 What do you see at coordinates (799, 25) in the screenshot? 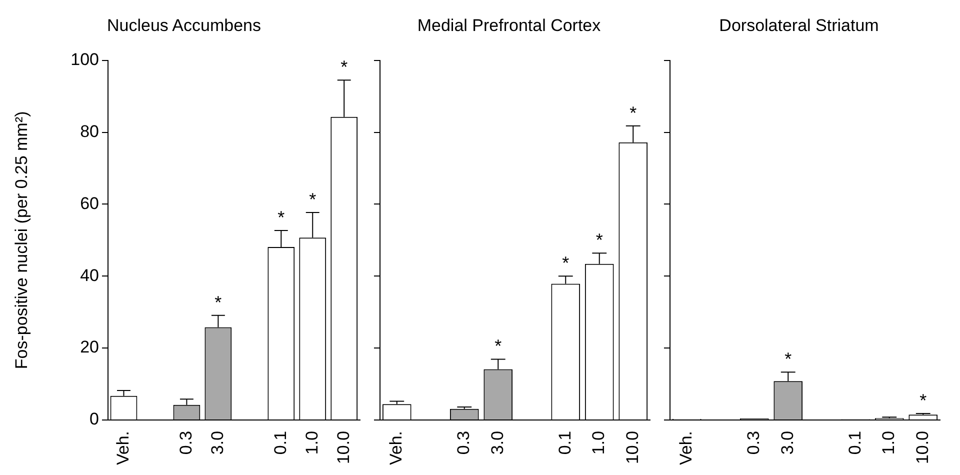
I see `chart-title: Dorsolateral Striatum` at bounding box center [799, 25].